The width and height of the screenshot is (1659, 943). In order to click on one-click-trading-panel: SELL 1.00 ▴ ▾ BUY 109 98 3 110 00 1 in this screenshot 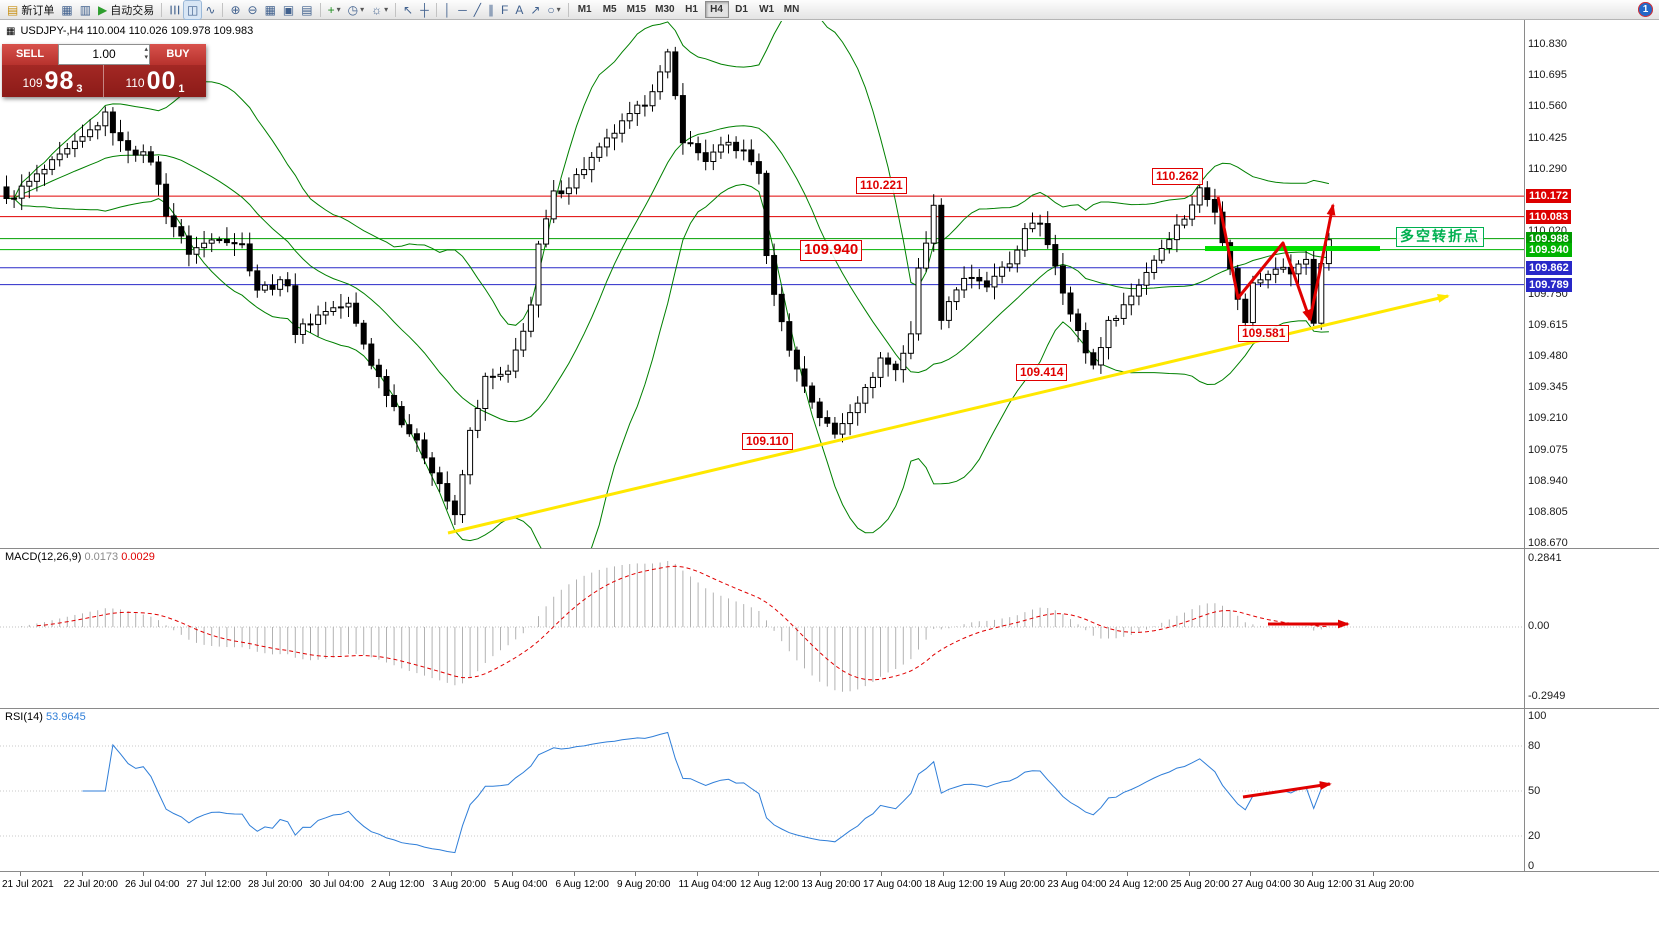, I will do `click(104, 70)`.